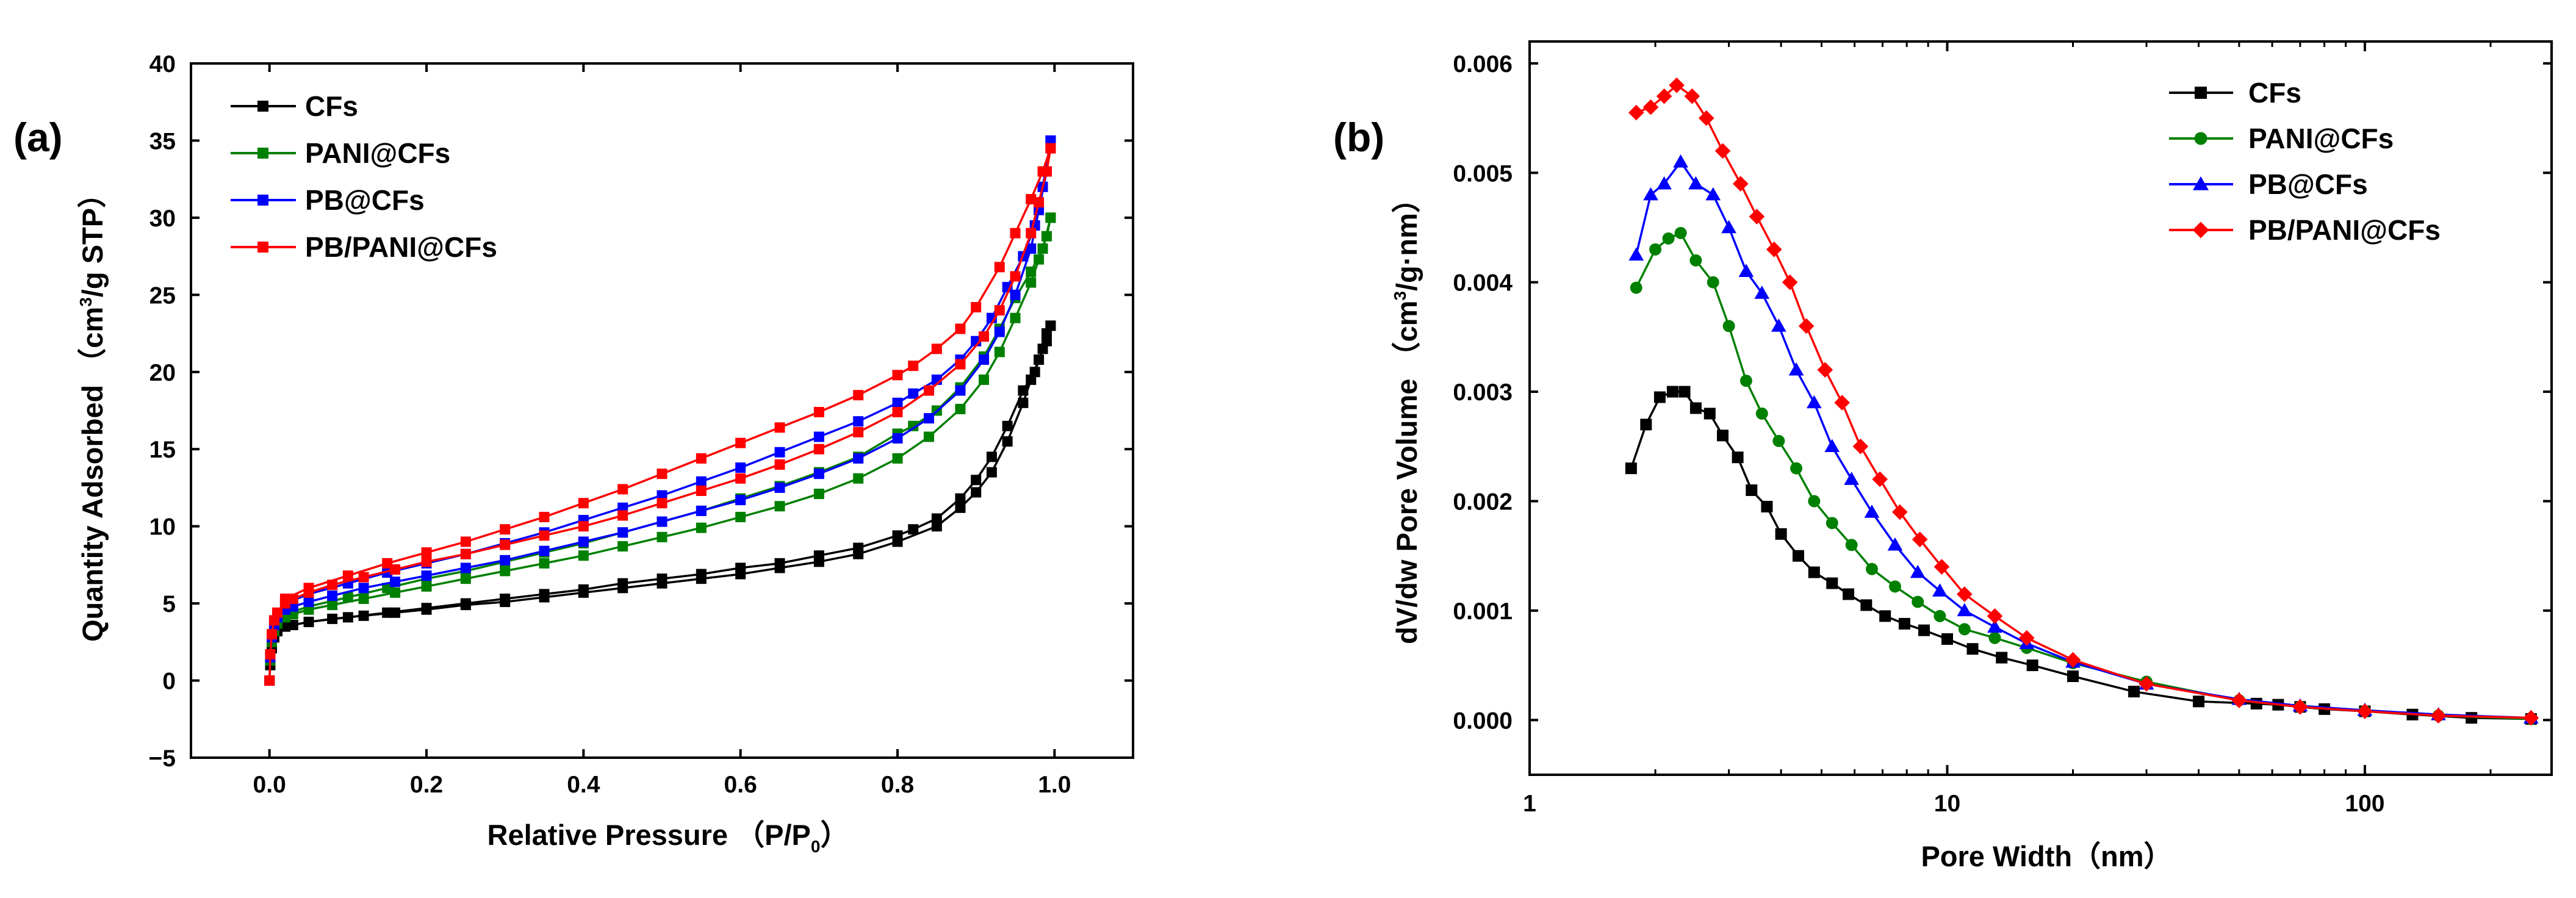 This screenshot has height=898, width=2576. Describe the element at coordinates (426, 785) in the screenshot. I see `x-tick-label: 0.2` at that location.